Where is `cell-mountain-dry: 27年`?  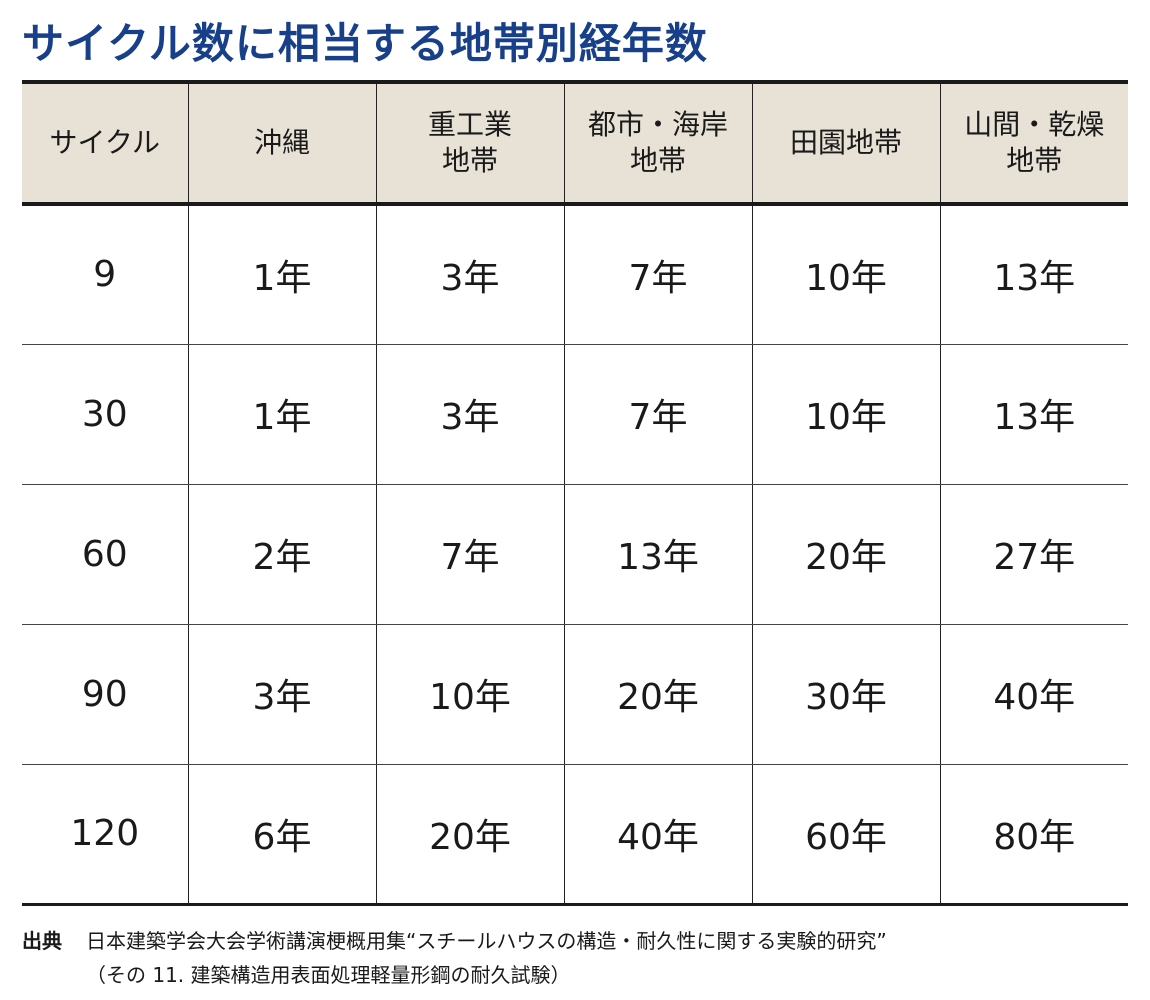 cell-mountain-dry: 27年 is located at coordinates (1033, 554).